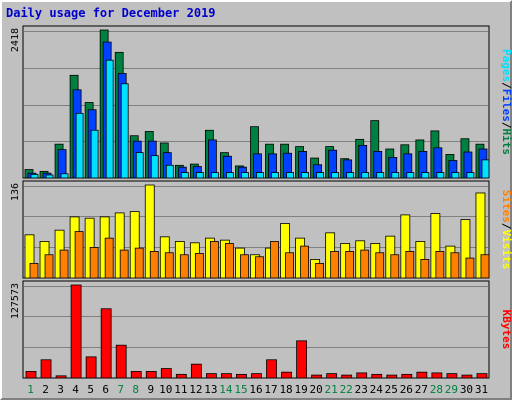 The image size is (512, 400). What do you see at coordinates (377, 389) in the screenshot?
I see `day-label: 24` at bounding box center [377, 389].